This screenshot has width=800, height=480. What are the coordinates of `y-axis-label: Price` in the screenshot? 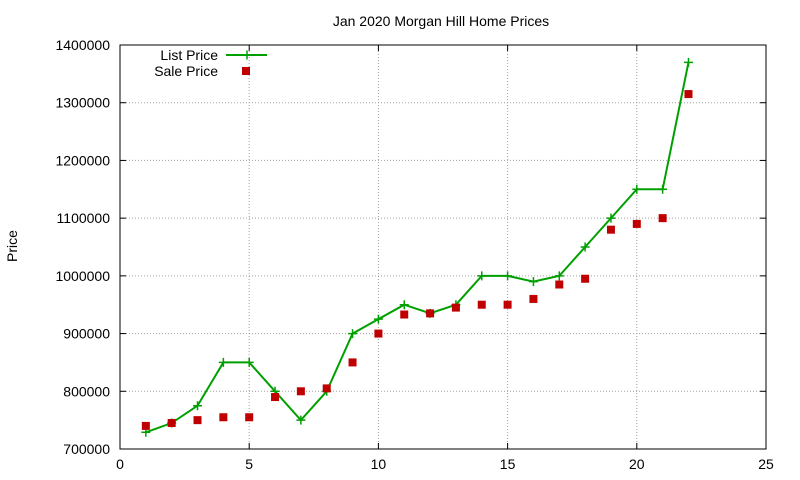 It's located at (12, 246).